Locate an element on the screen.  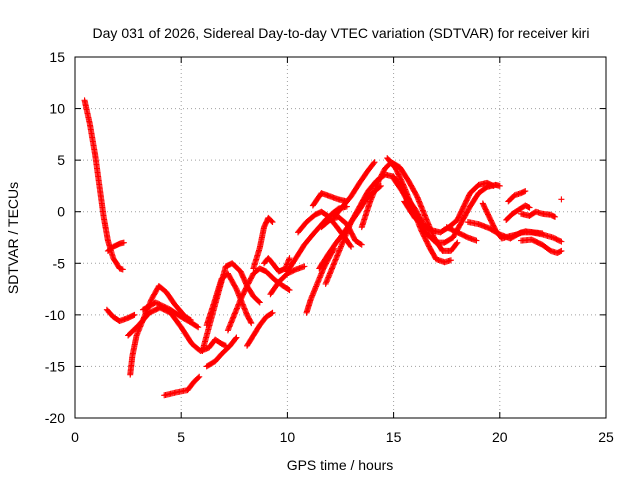
y-tick-label: 15 is located at coordinates (57, 57).